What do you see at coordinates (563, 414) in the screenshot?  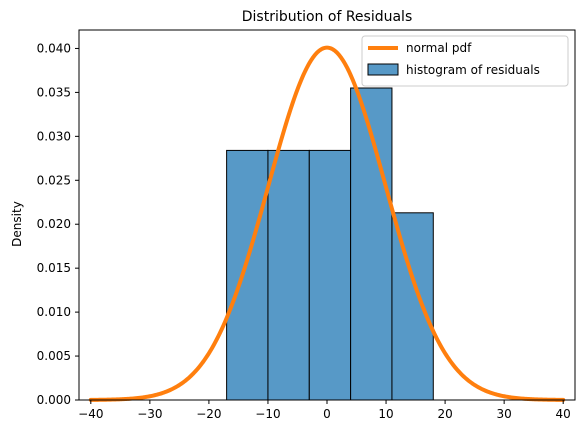 I see `x-tick-label: 40` at bounding box center [563, 414].